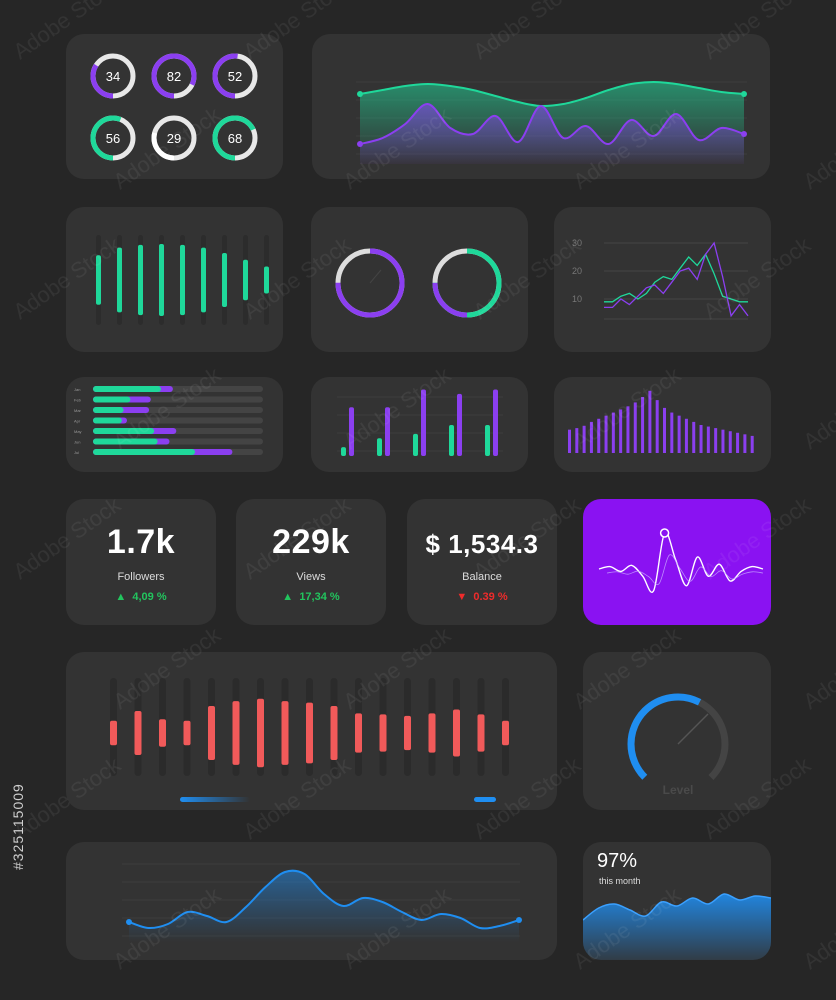 This screenshot has width=836, height=1000. What do you see at coordinates (311, 562) in the screenshot?
I see `views-card: 229k Views ▲ 17,34 %` at bounding box center [311, 562].